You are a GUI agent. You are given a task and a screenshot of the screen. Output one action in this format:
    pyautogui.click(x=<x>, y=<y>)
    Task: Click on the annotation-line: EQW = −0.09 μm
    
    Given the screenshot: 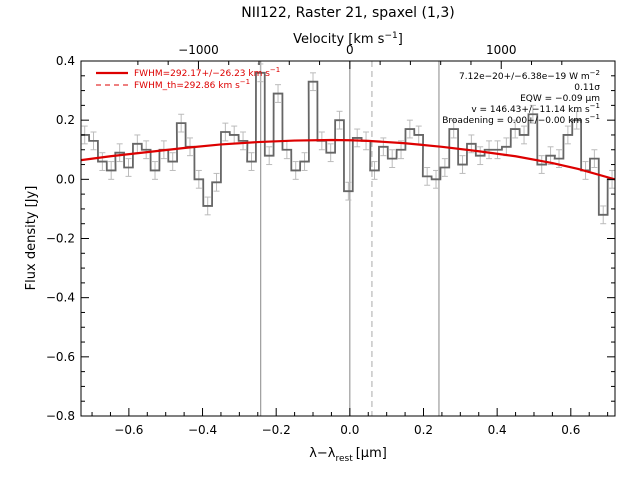 What is the action you would take?
    pyautogui.click(x=560, y=99)
    